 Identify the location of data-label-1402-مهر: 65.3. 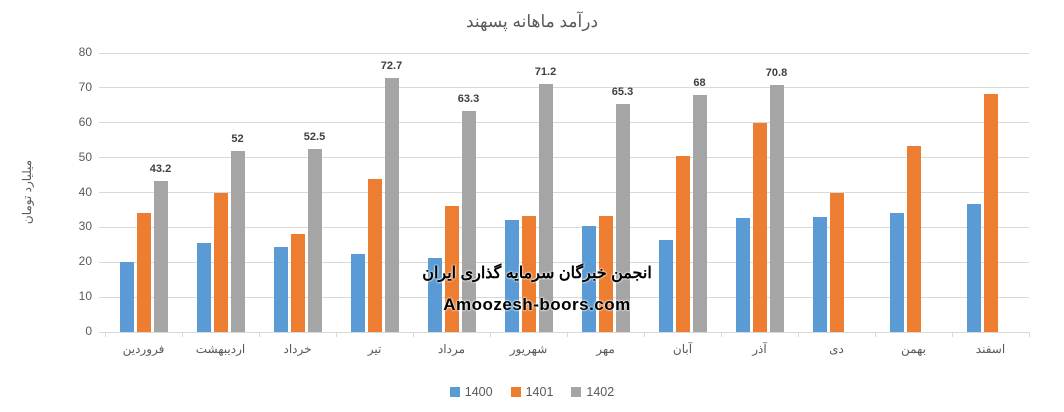
(622, 92).